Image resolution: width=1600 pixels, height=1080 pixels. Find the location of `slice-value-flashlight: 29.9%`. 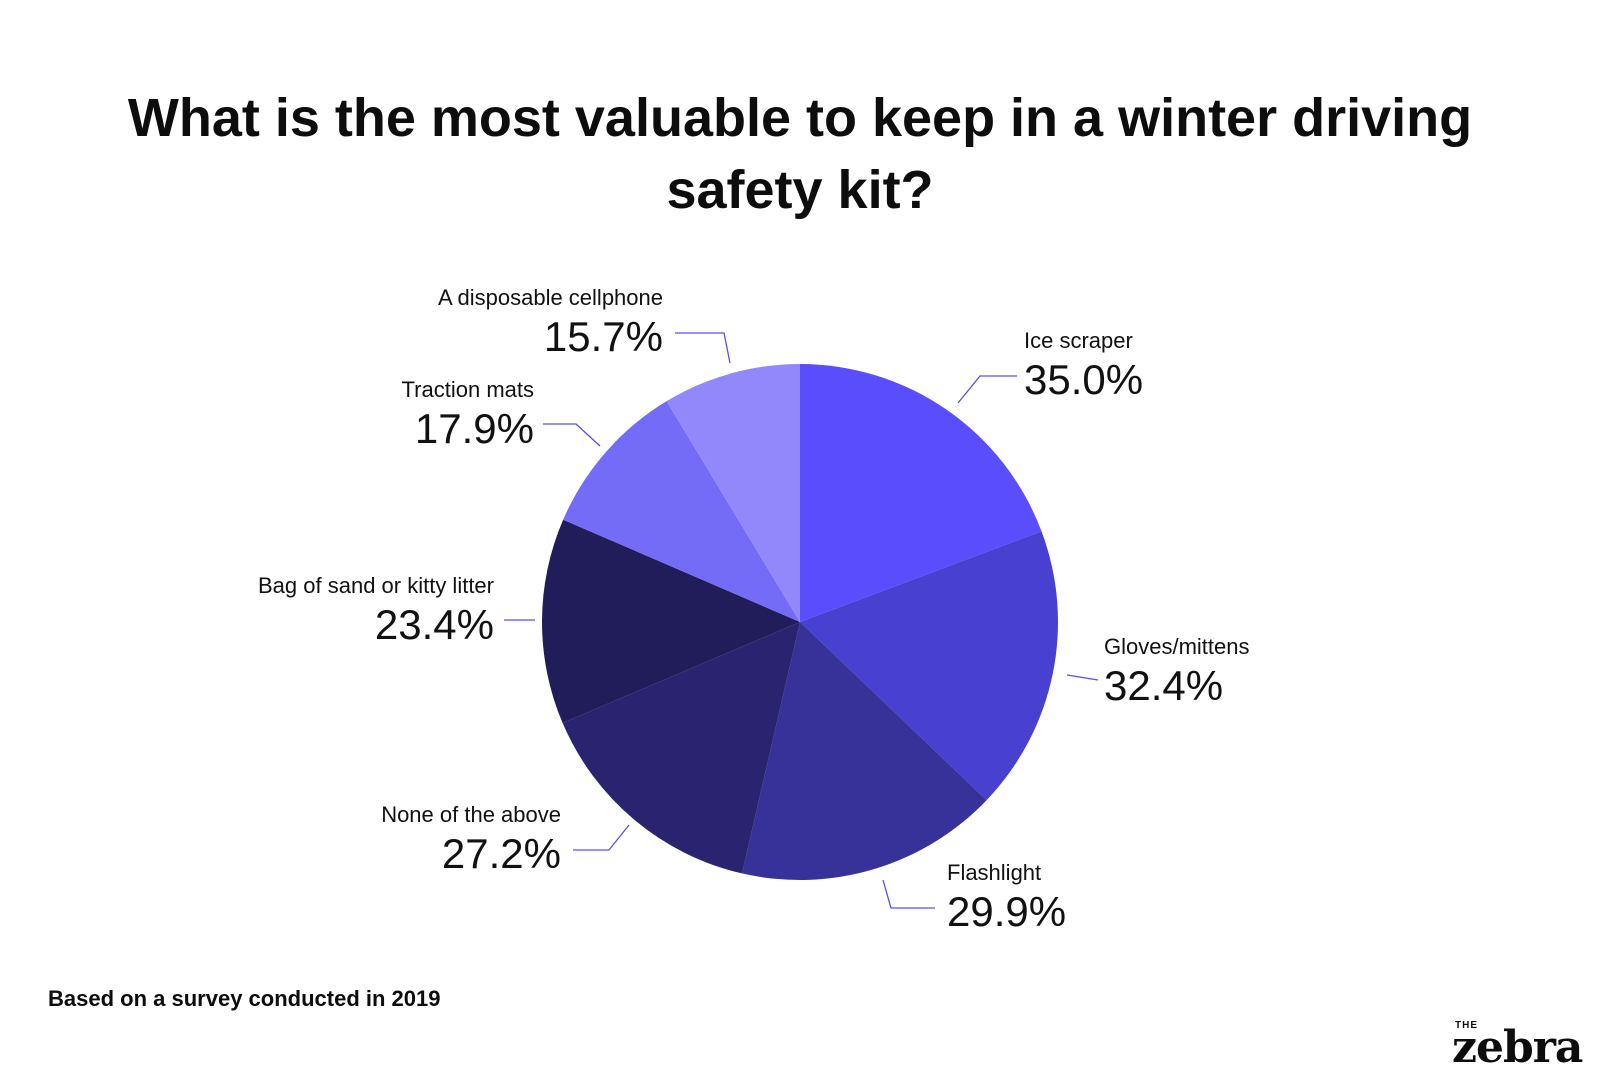

slice-value-flashlight: 29.9% is located at coordinates (1006, 911).